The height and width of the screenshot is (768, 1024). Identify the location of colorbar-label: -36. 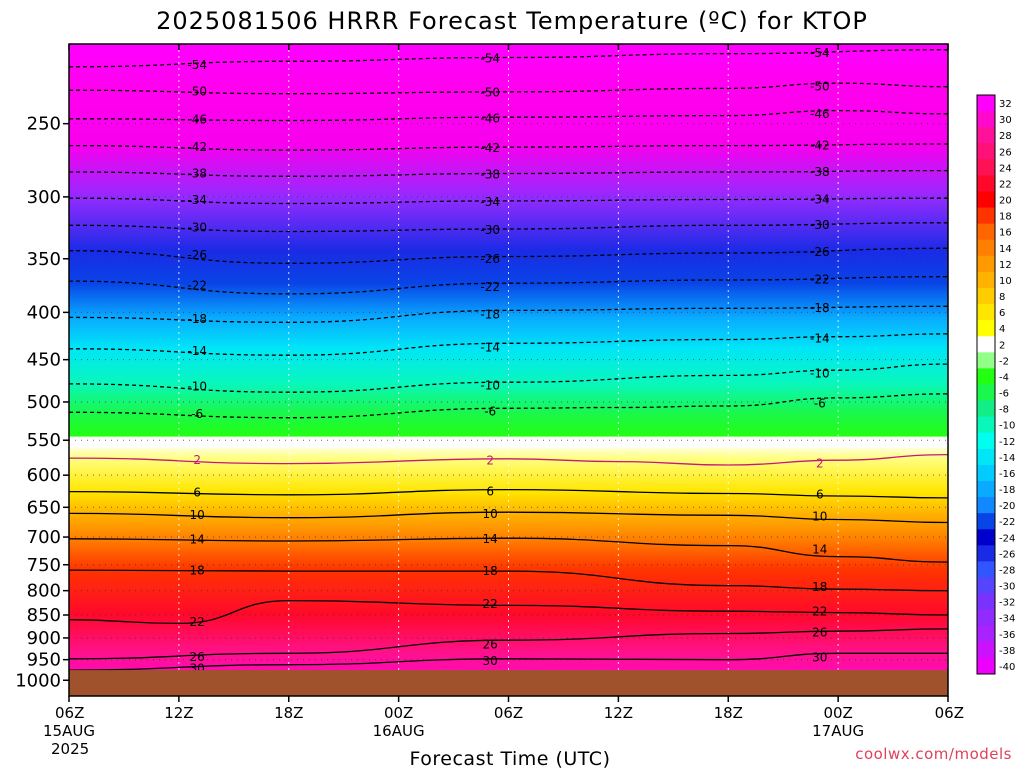
(1007, 635).